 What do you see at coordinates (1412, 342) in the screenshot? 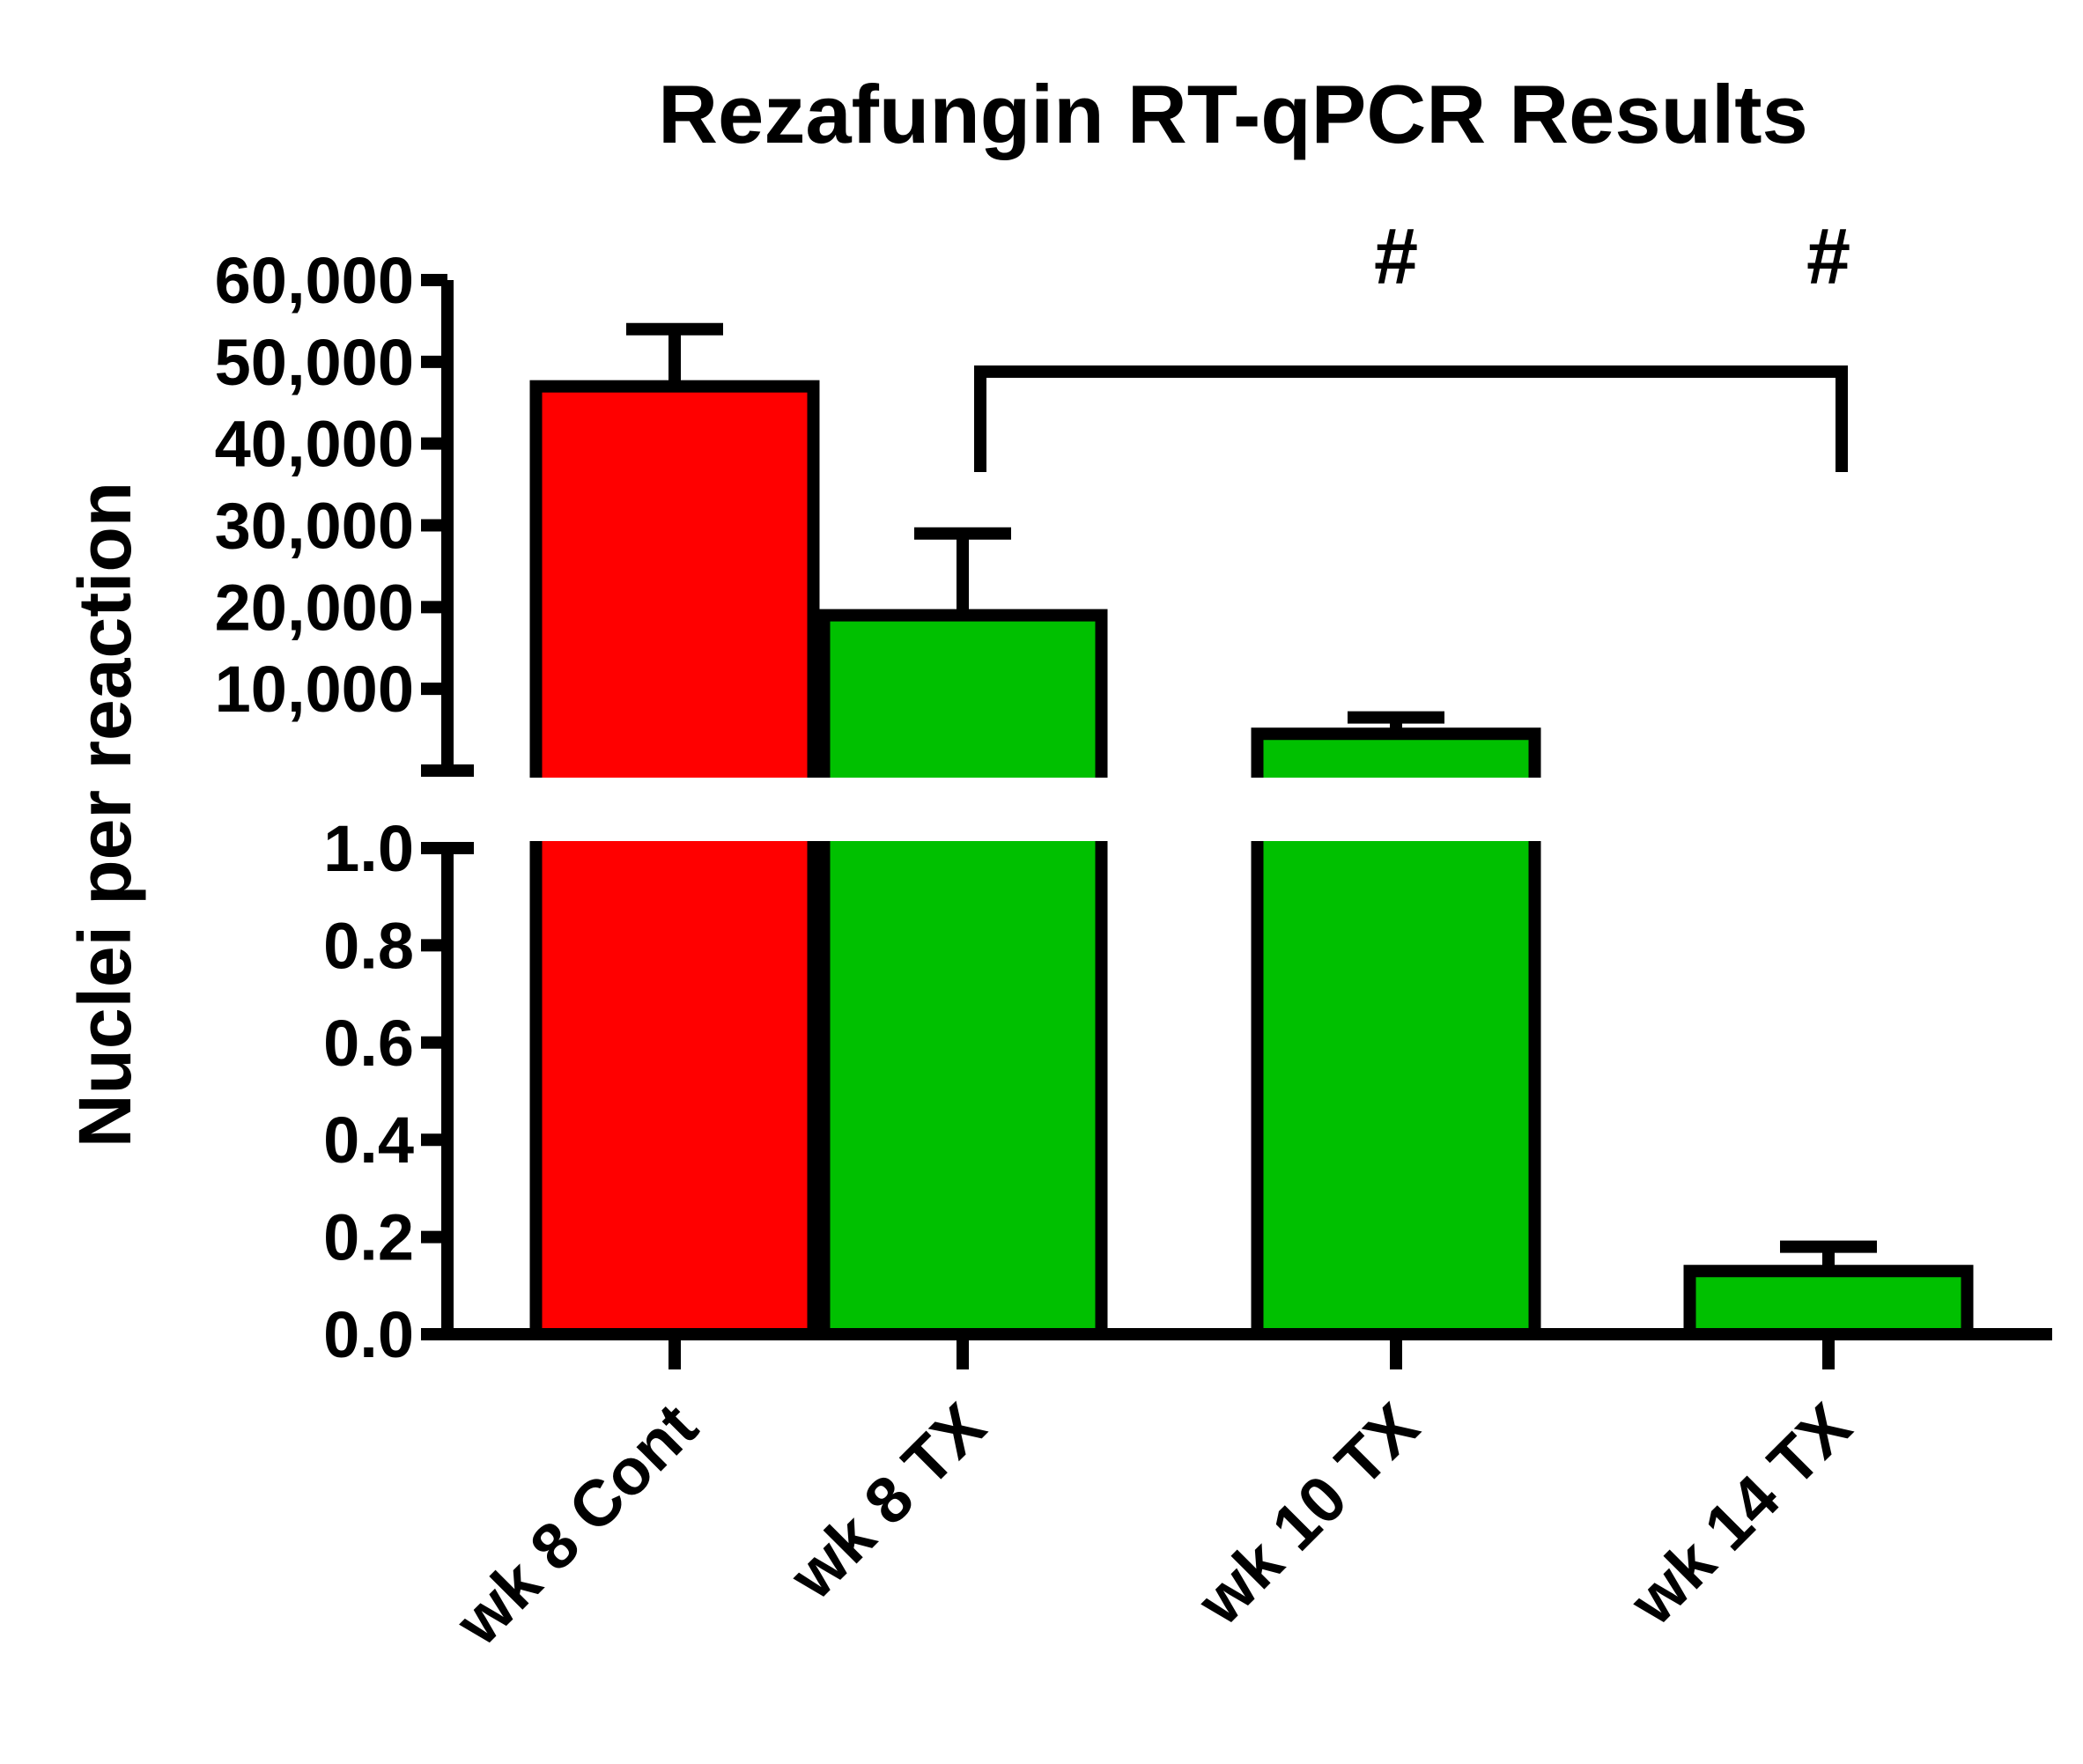
I see `annotations-layer: # #` at bounding box center [1412, 342].